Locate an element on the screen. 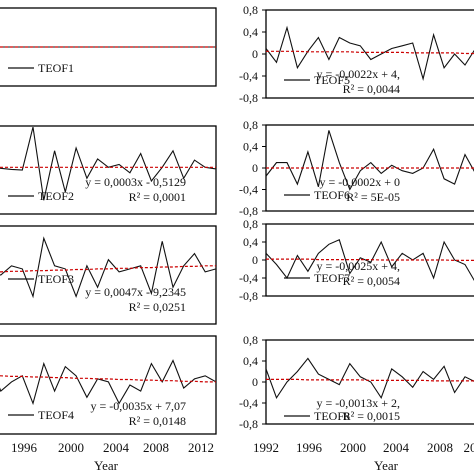 Image resolution: width=474 pixels, height=474 pixels. right-x-tick: 2000 is located at coordinates (353, 447).